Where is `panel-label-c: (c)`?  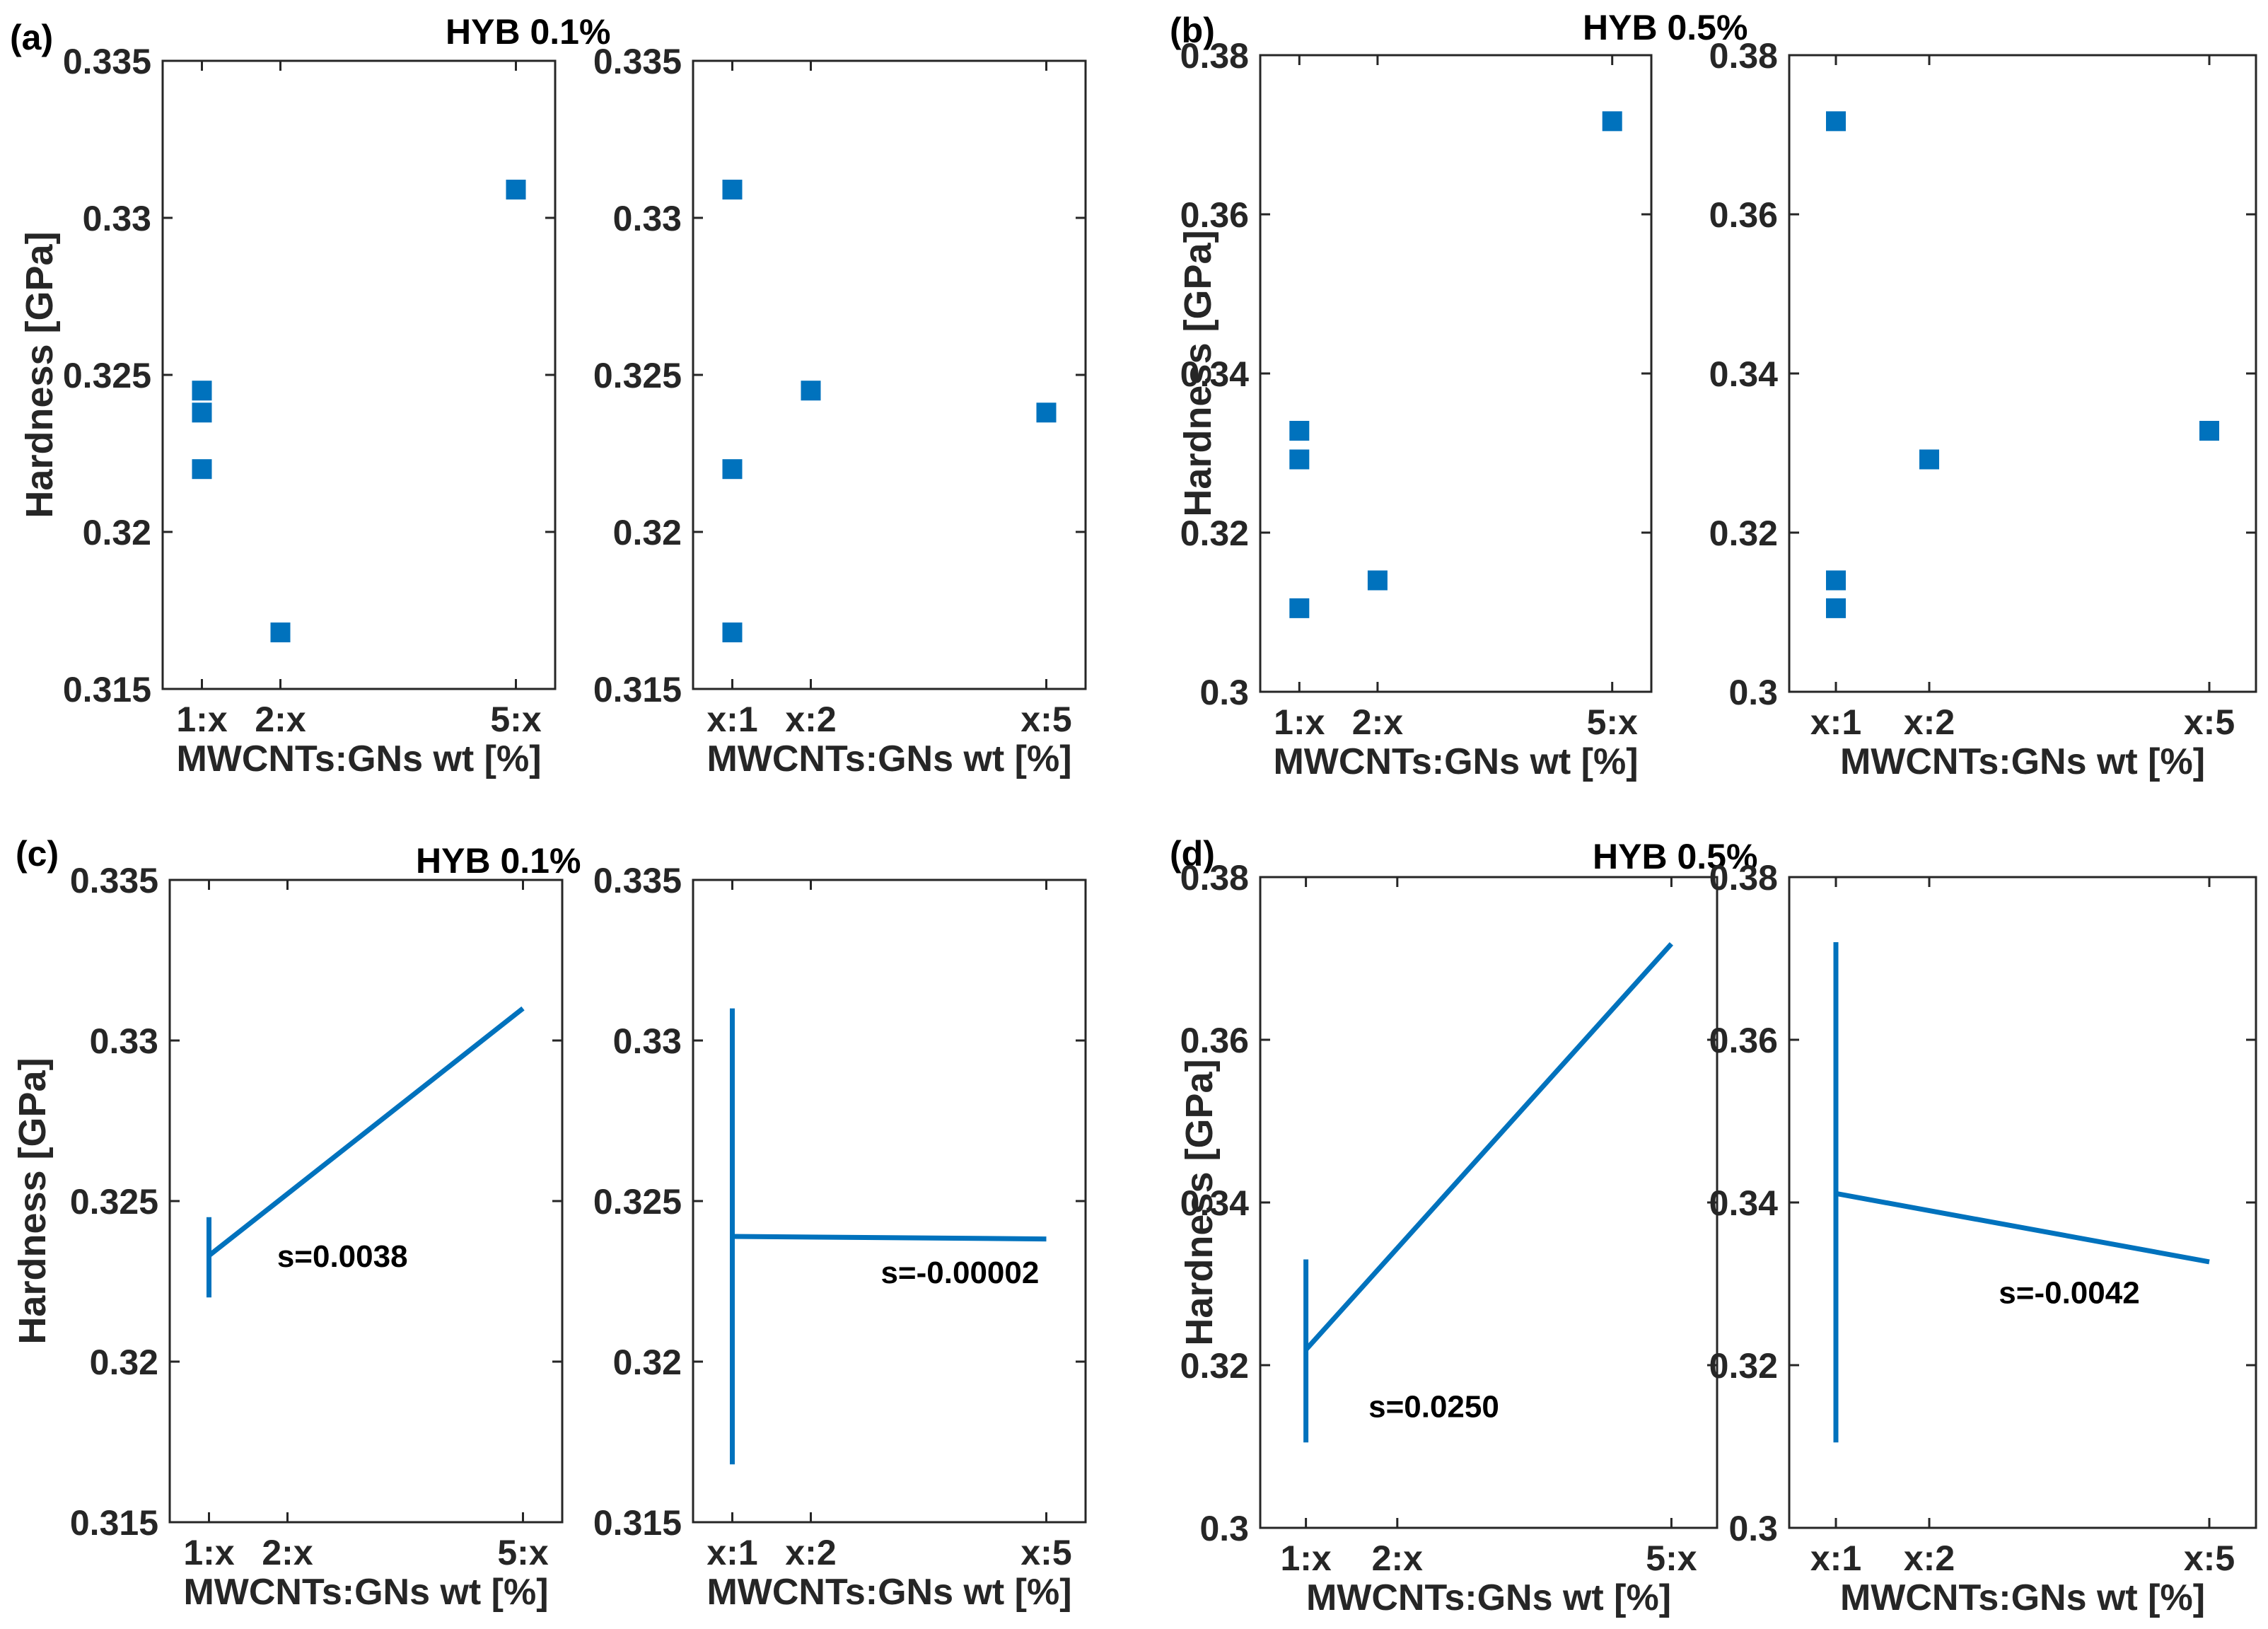 panel-label-c: (c) is located at coordinates (37, 854).